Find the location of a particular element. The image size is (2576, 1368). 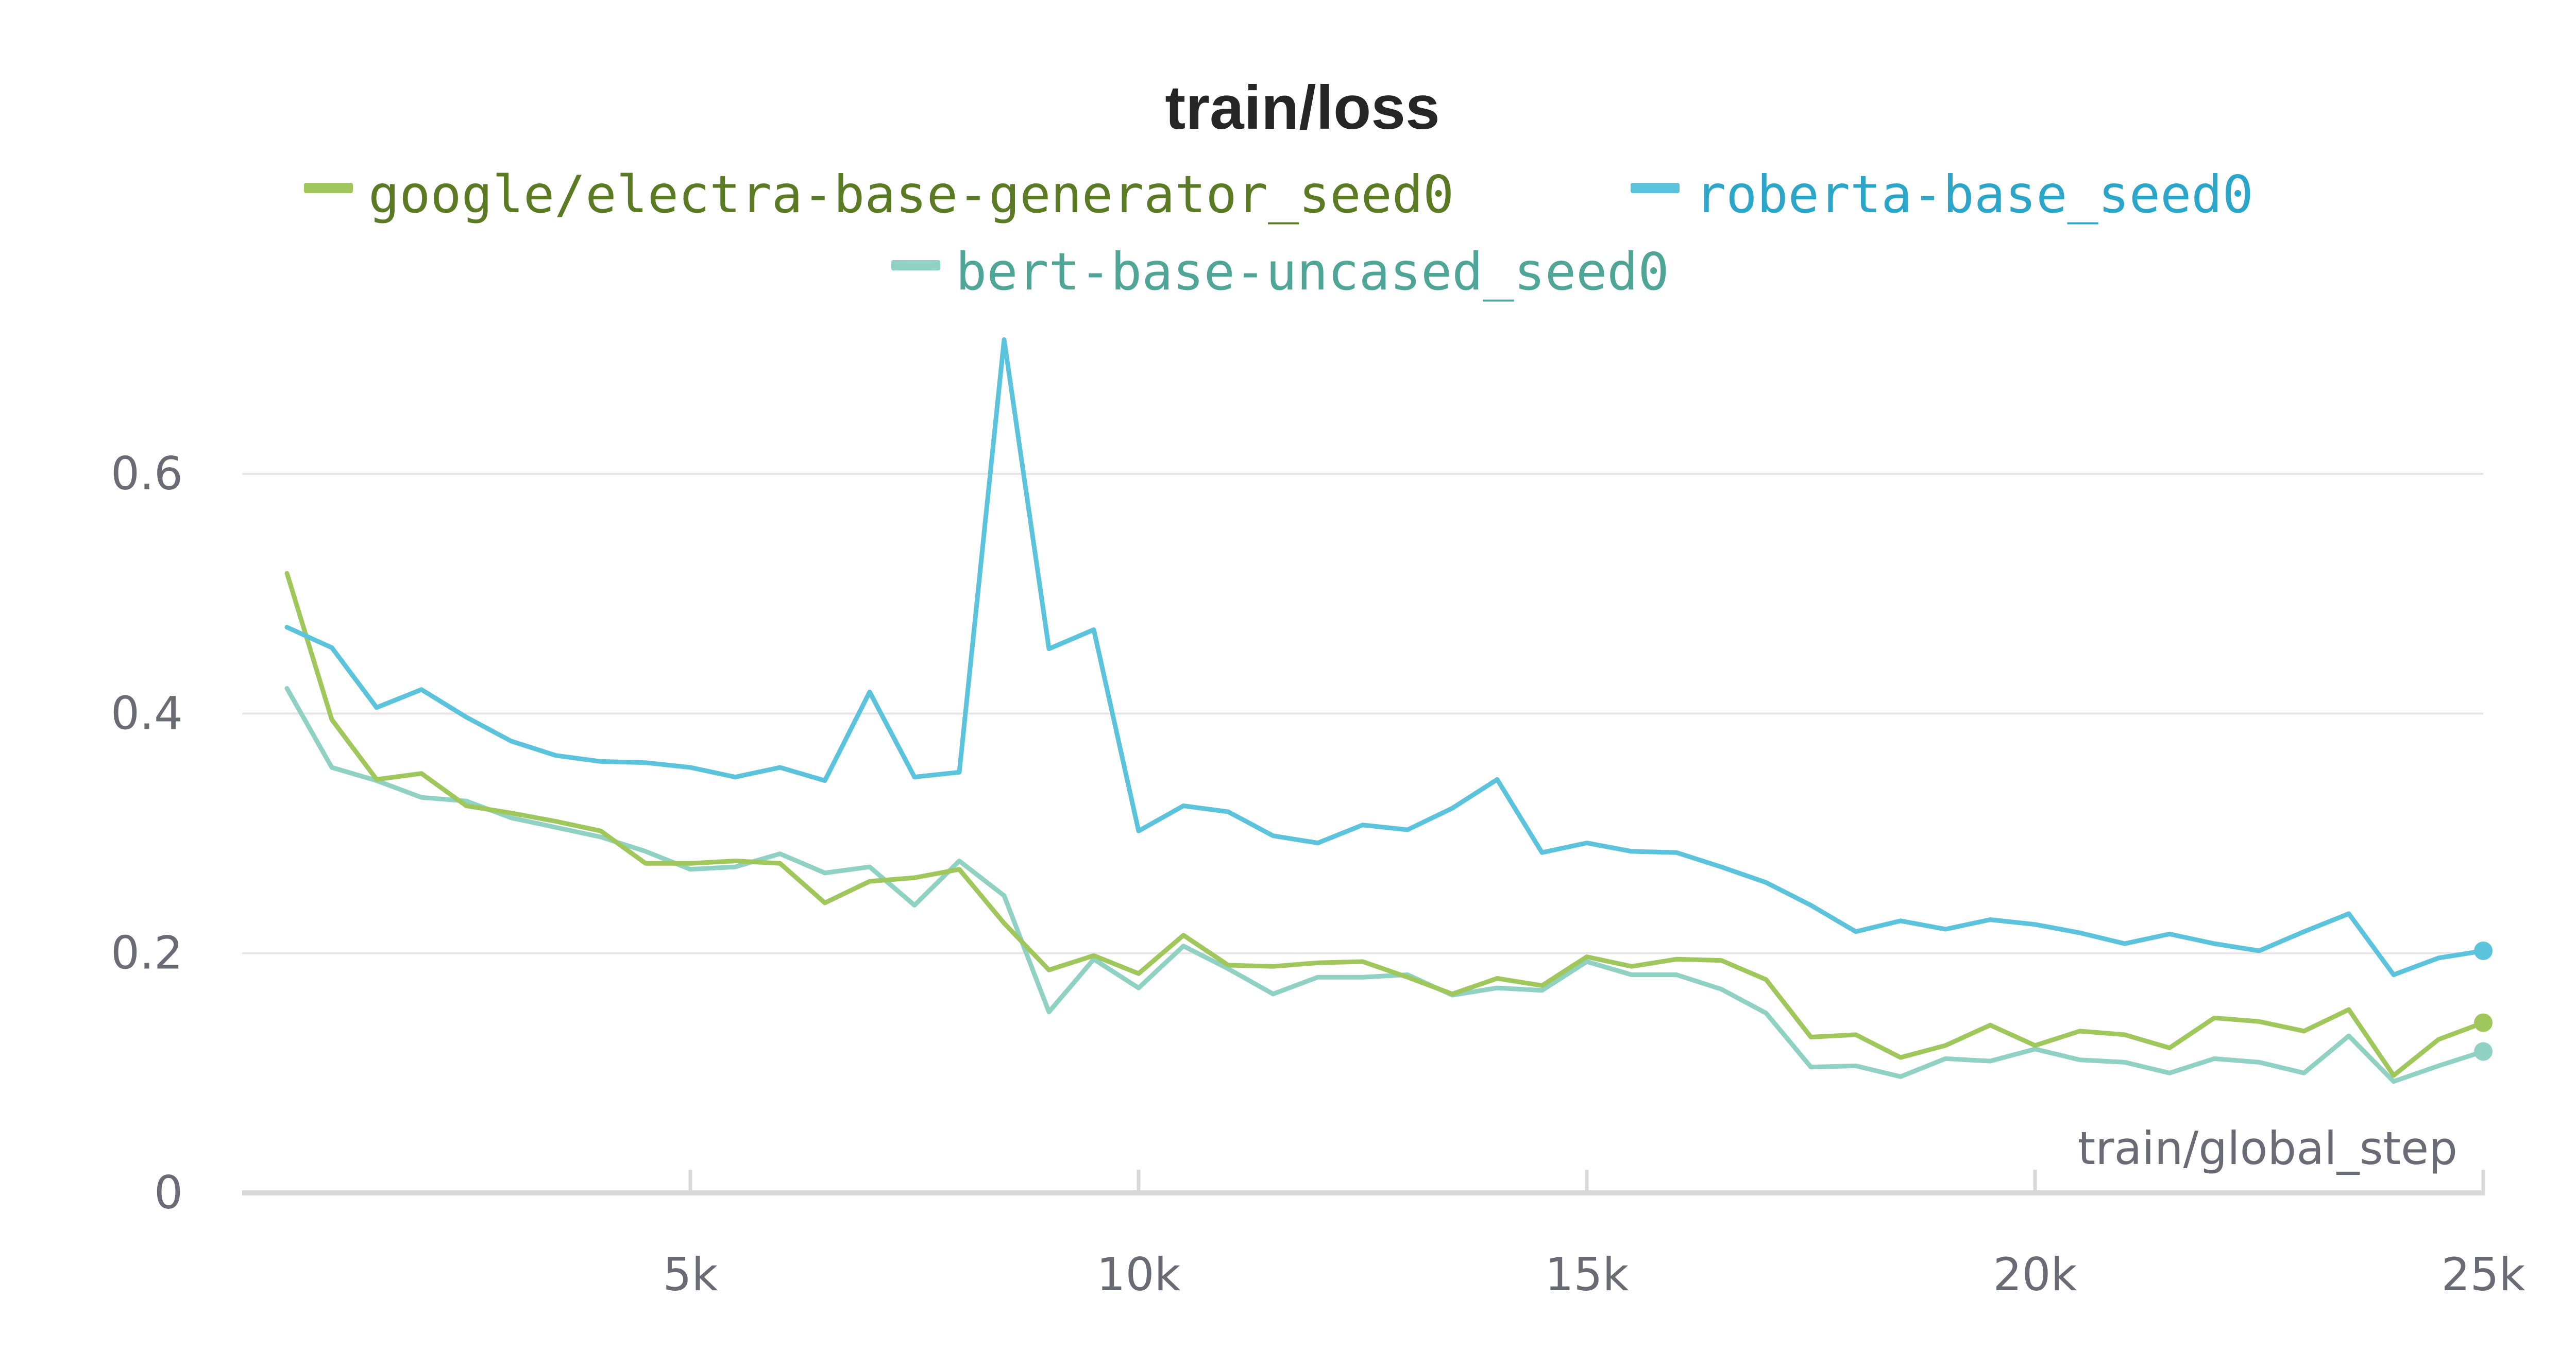

x-axis: 5k 10k 15k 20k 25k is located at coordinates (1384, 1235).